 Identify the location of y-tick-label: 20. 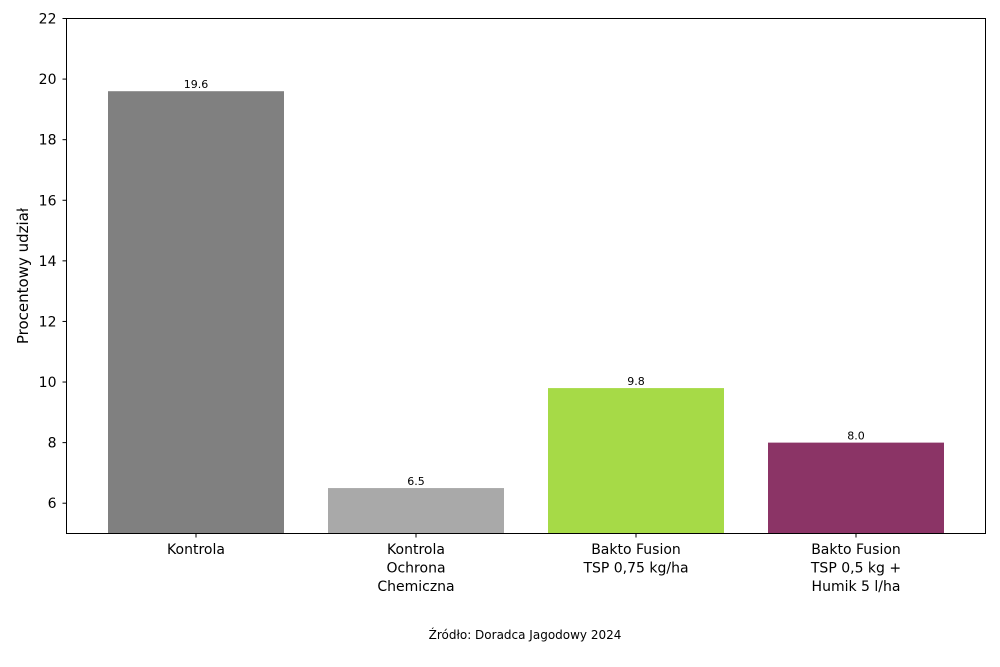
(48, 80).